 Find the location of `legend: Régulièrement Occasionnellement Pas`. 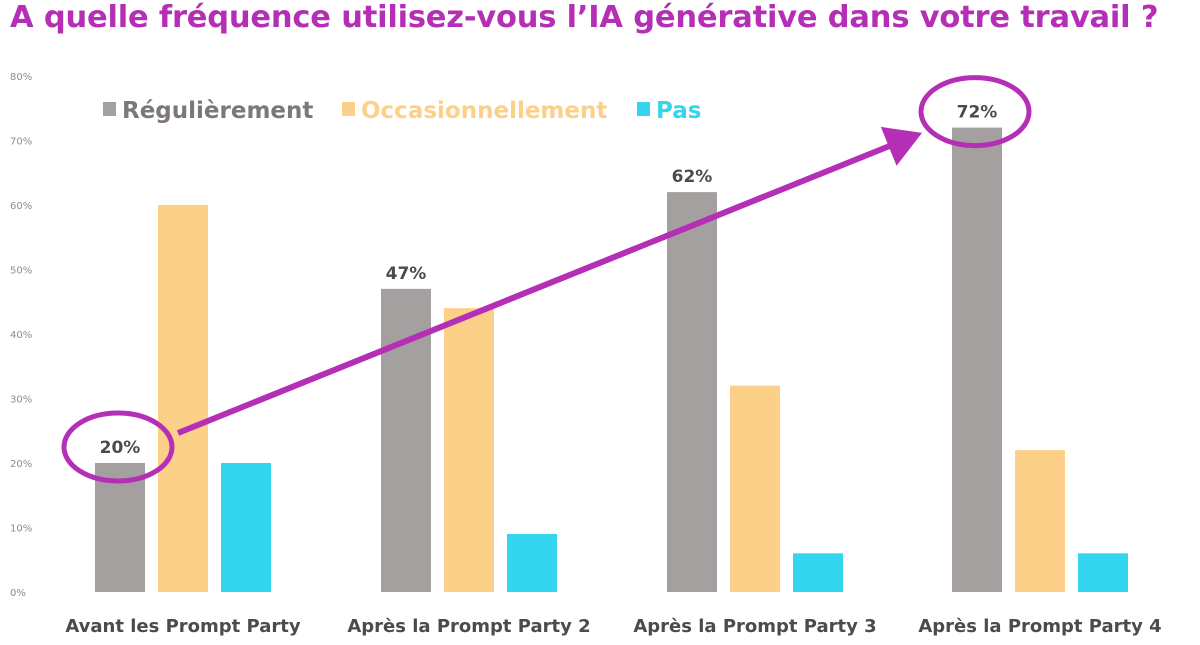

legend: Régulièrement Occasionnellement Pas is located at coordinates (402, 111).